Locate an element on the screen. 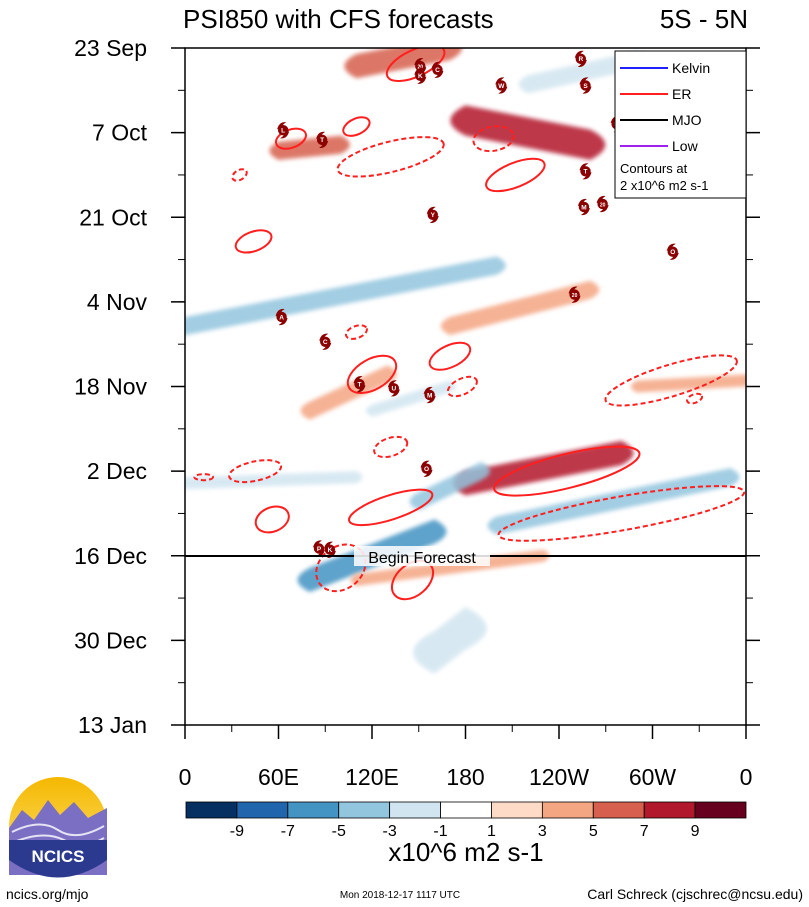  tc-marker: W is located at coordinates (501, 85).